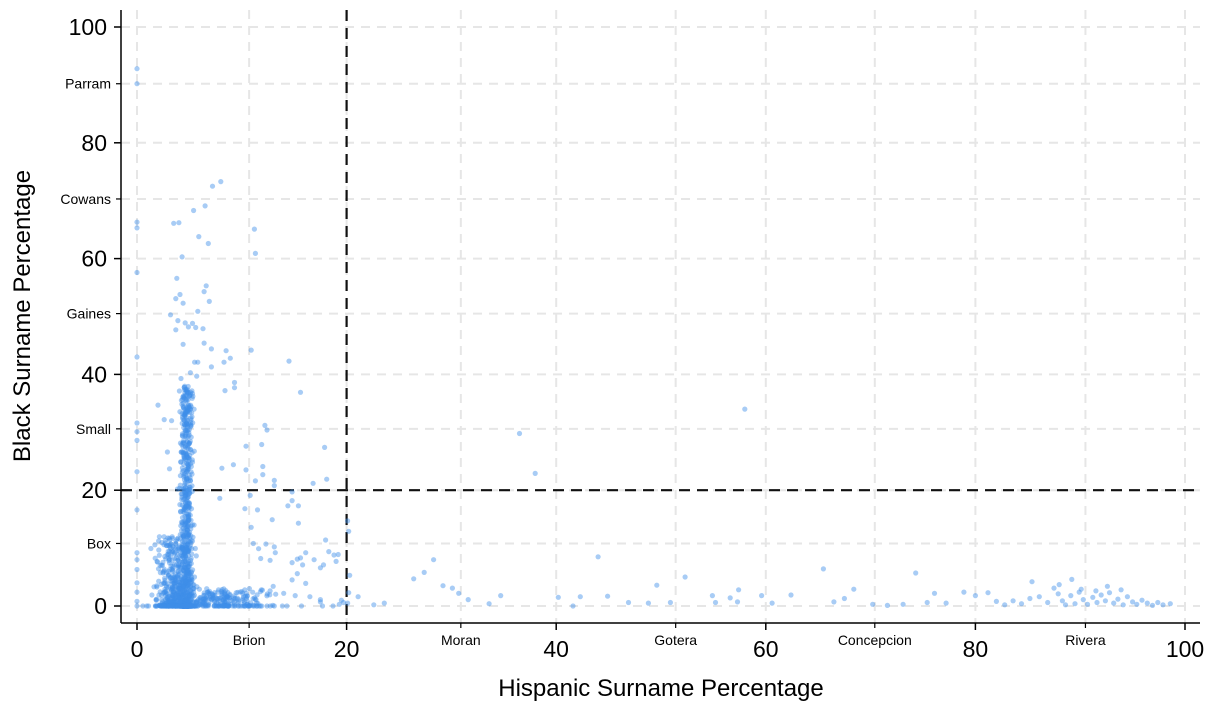  What do you see at coordinates (556, 649) in the screenshot?
I see `x-tick-label: 40` at bounding box center [556, 649].